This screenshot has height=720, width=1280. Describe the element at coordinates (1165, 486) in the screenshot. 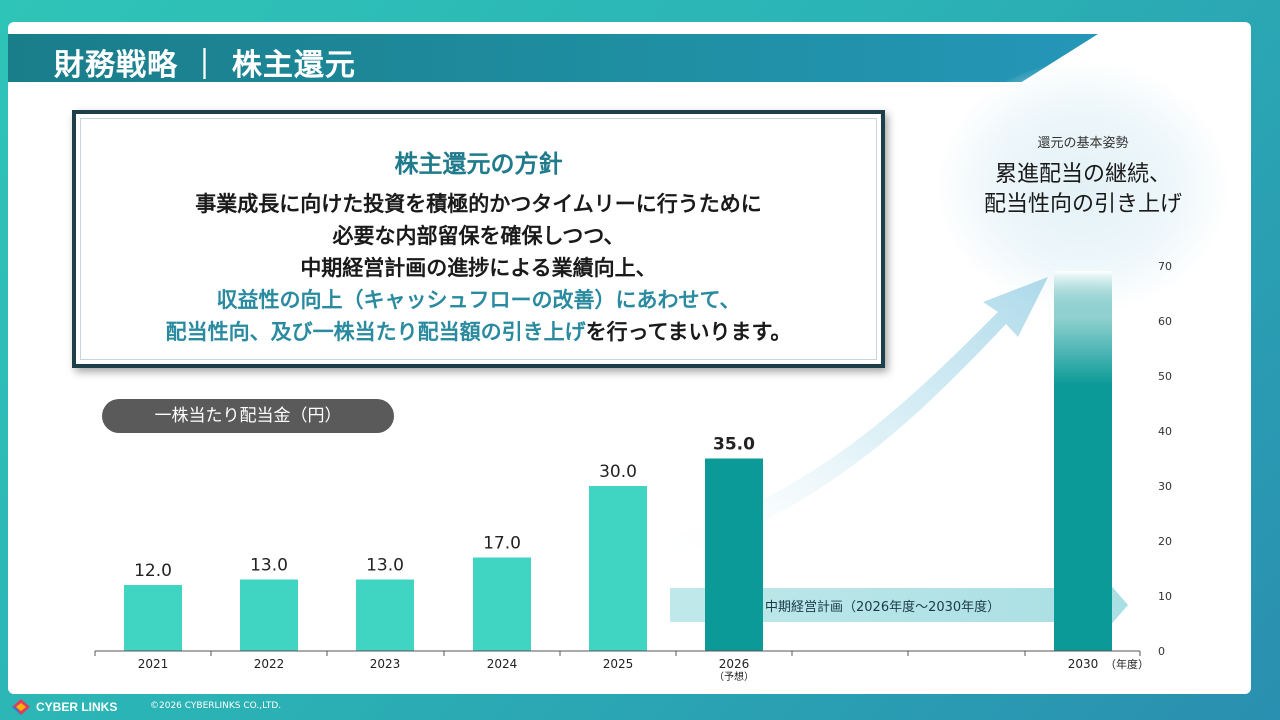

I see `y-tick-label-3: 30` at that location.